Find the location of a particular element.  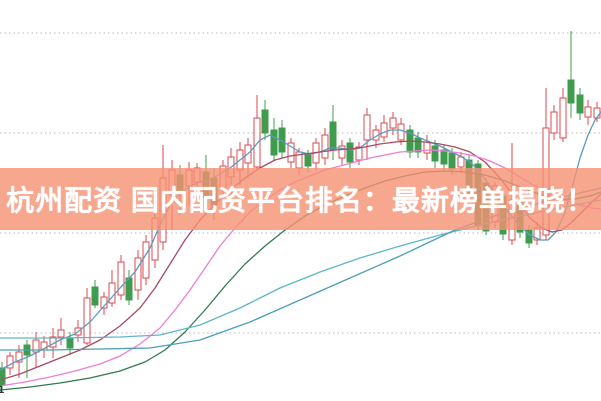

headline-text: 杭州配资 国内配资平台排名：最新榜单揭晓！ is located at coordinates (300, 200).